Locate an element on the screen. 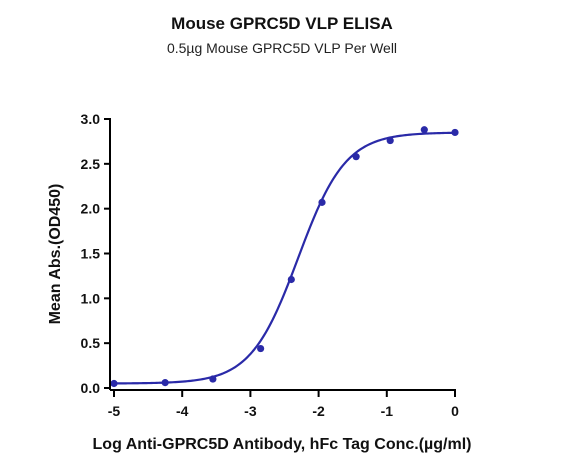 The image size is (564, 475). x-tick-label: -4 is located at coordinates (182, 411).